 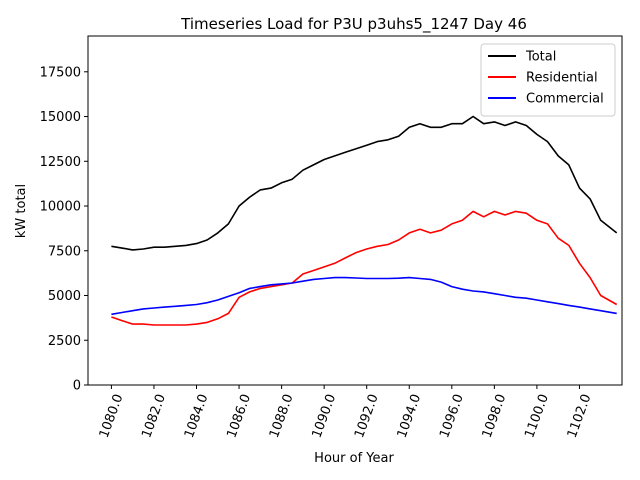 I want to click on legend: Total Residential Commercial, so click(x=548, y=80).